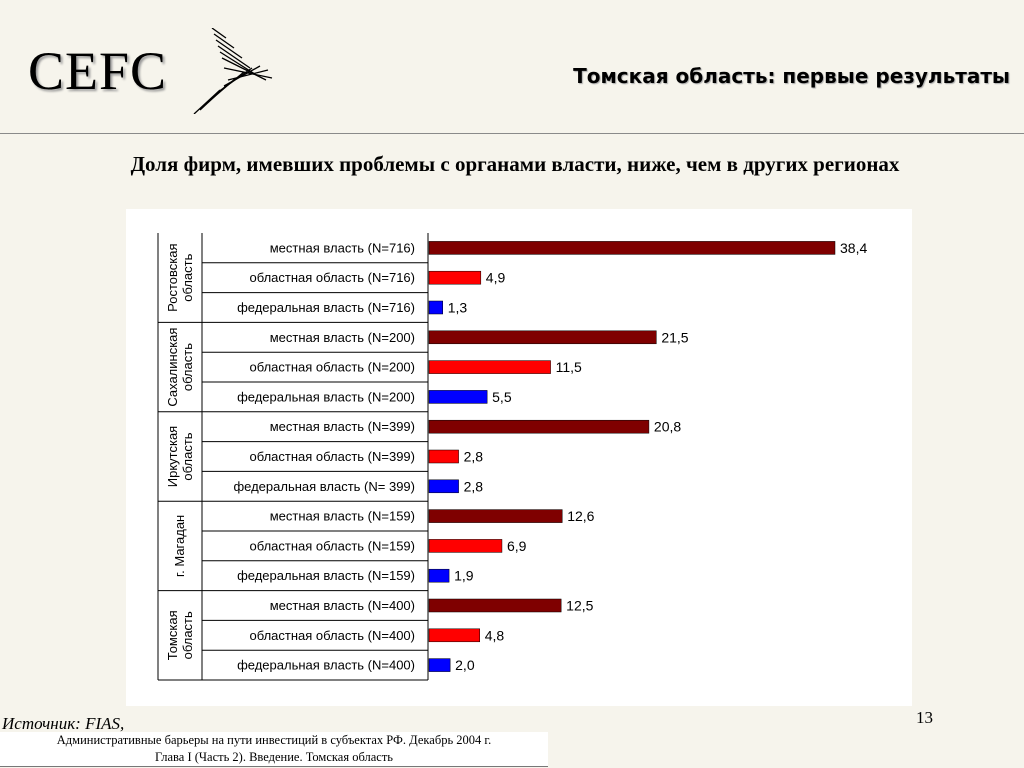 This screenshot has height=768, width=1024. What do you see at coordinates (333, 545) in the screenshot?
I see `category-label: областная область (N=159)` at bounding box center [333, 545].